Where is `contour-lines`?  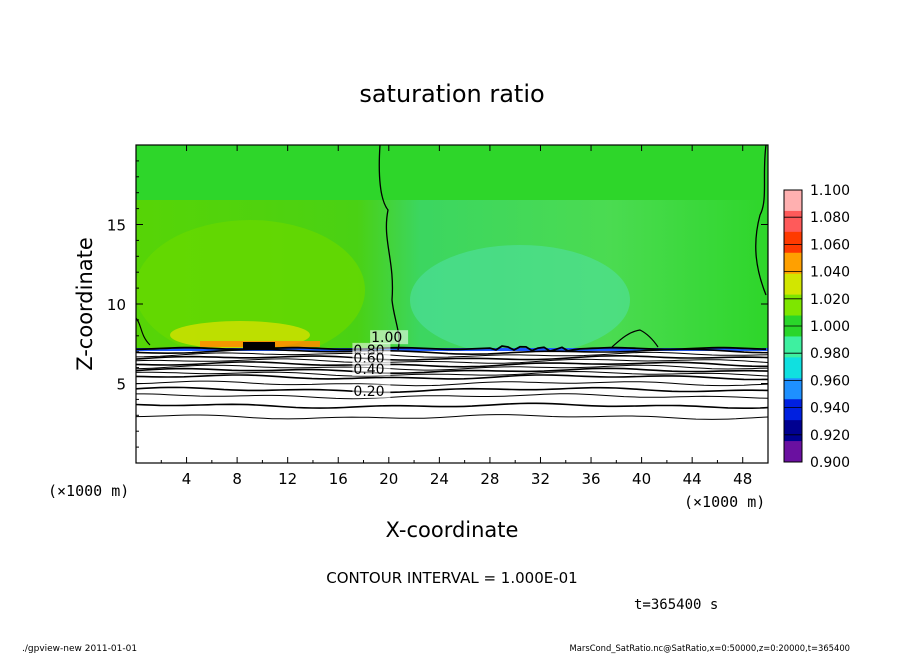 contour-lines is located at coordinates (452, 382).